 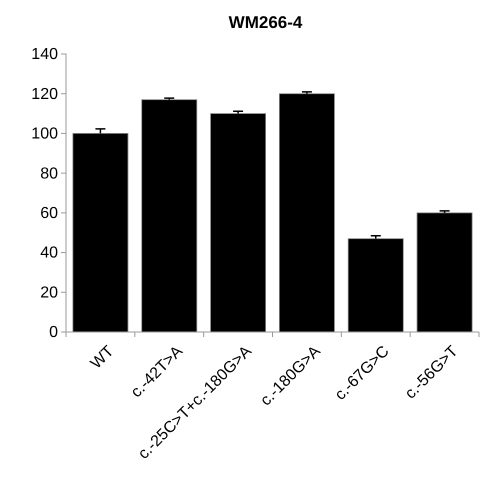 What do you see at coordinates (49, 293) in the screenshot?
I see `y-tick-label: 20` at bounding box center [49, 293].